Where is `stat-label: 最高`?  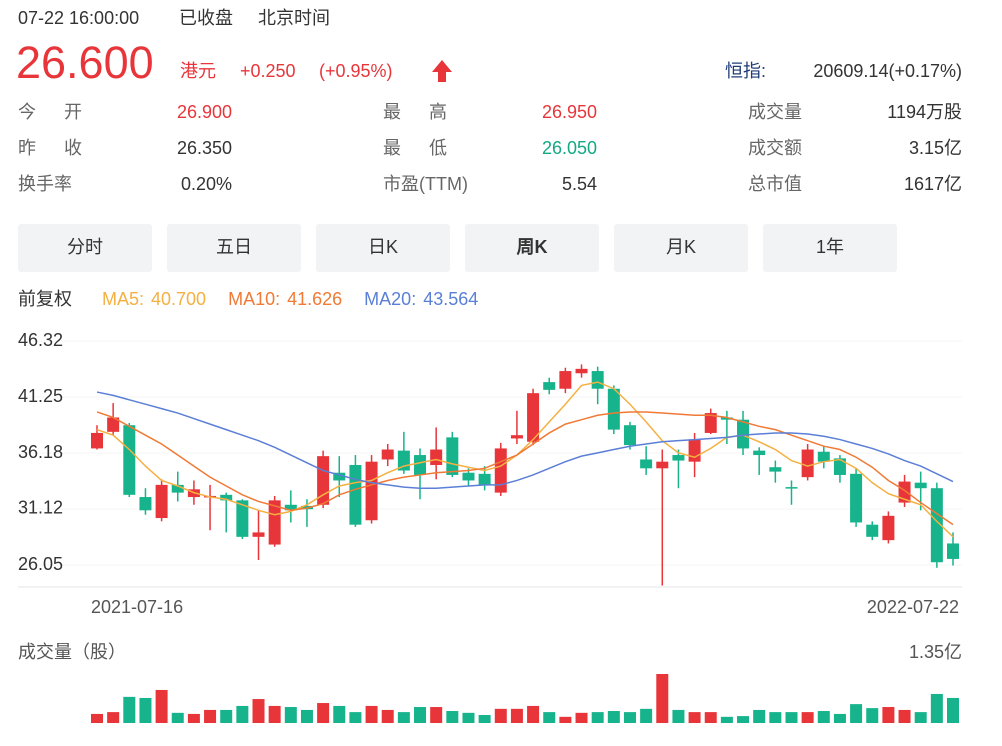
stat-label: 最高 is located at coordinates (415, 112).